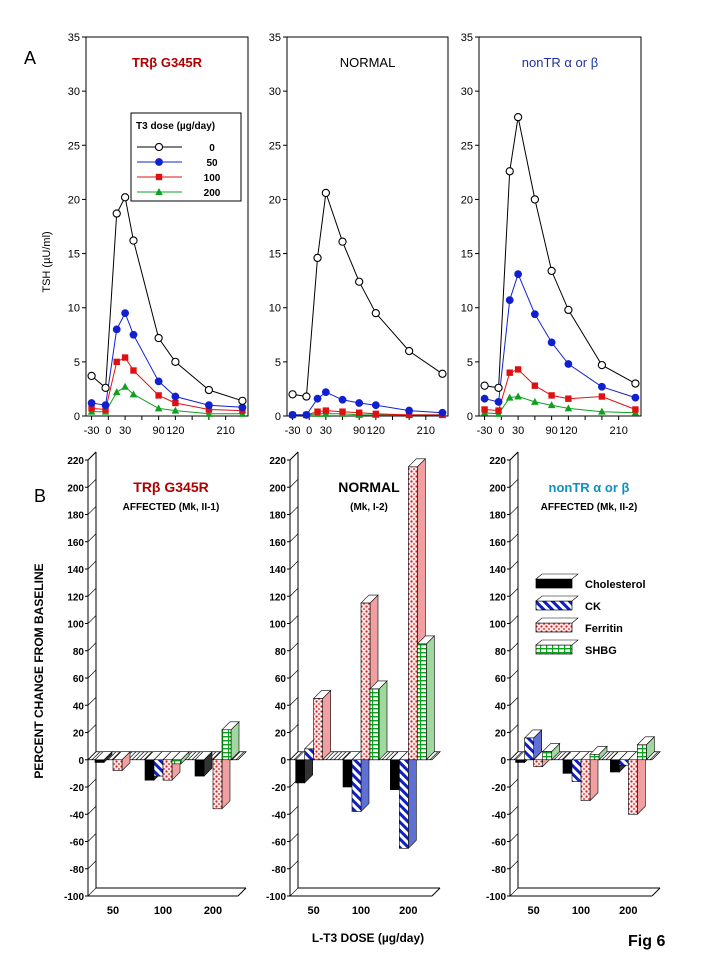  What do you see at coordinates (430, 698) in the screenshot?
I see `bar-shbg-200-side` at bounding box center [430, 698].